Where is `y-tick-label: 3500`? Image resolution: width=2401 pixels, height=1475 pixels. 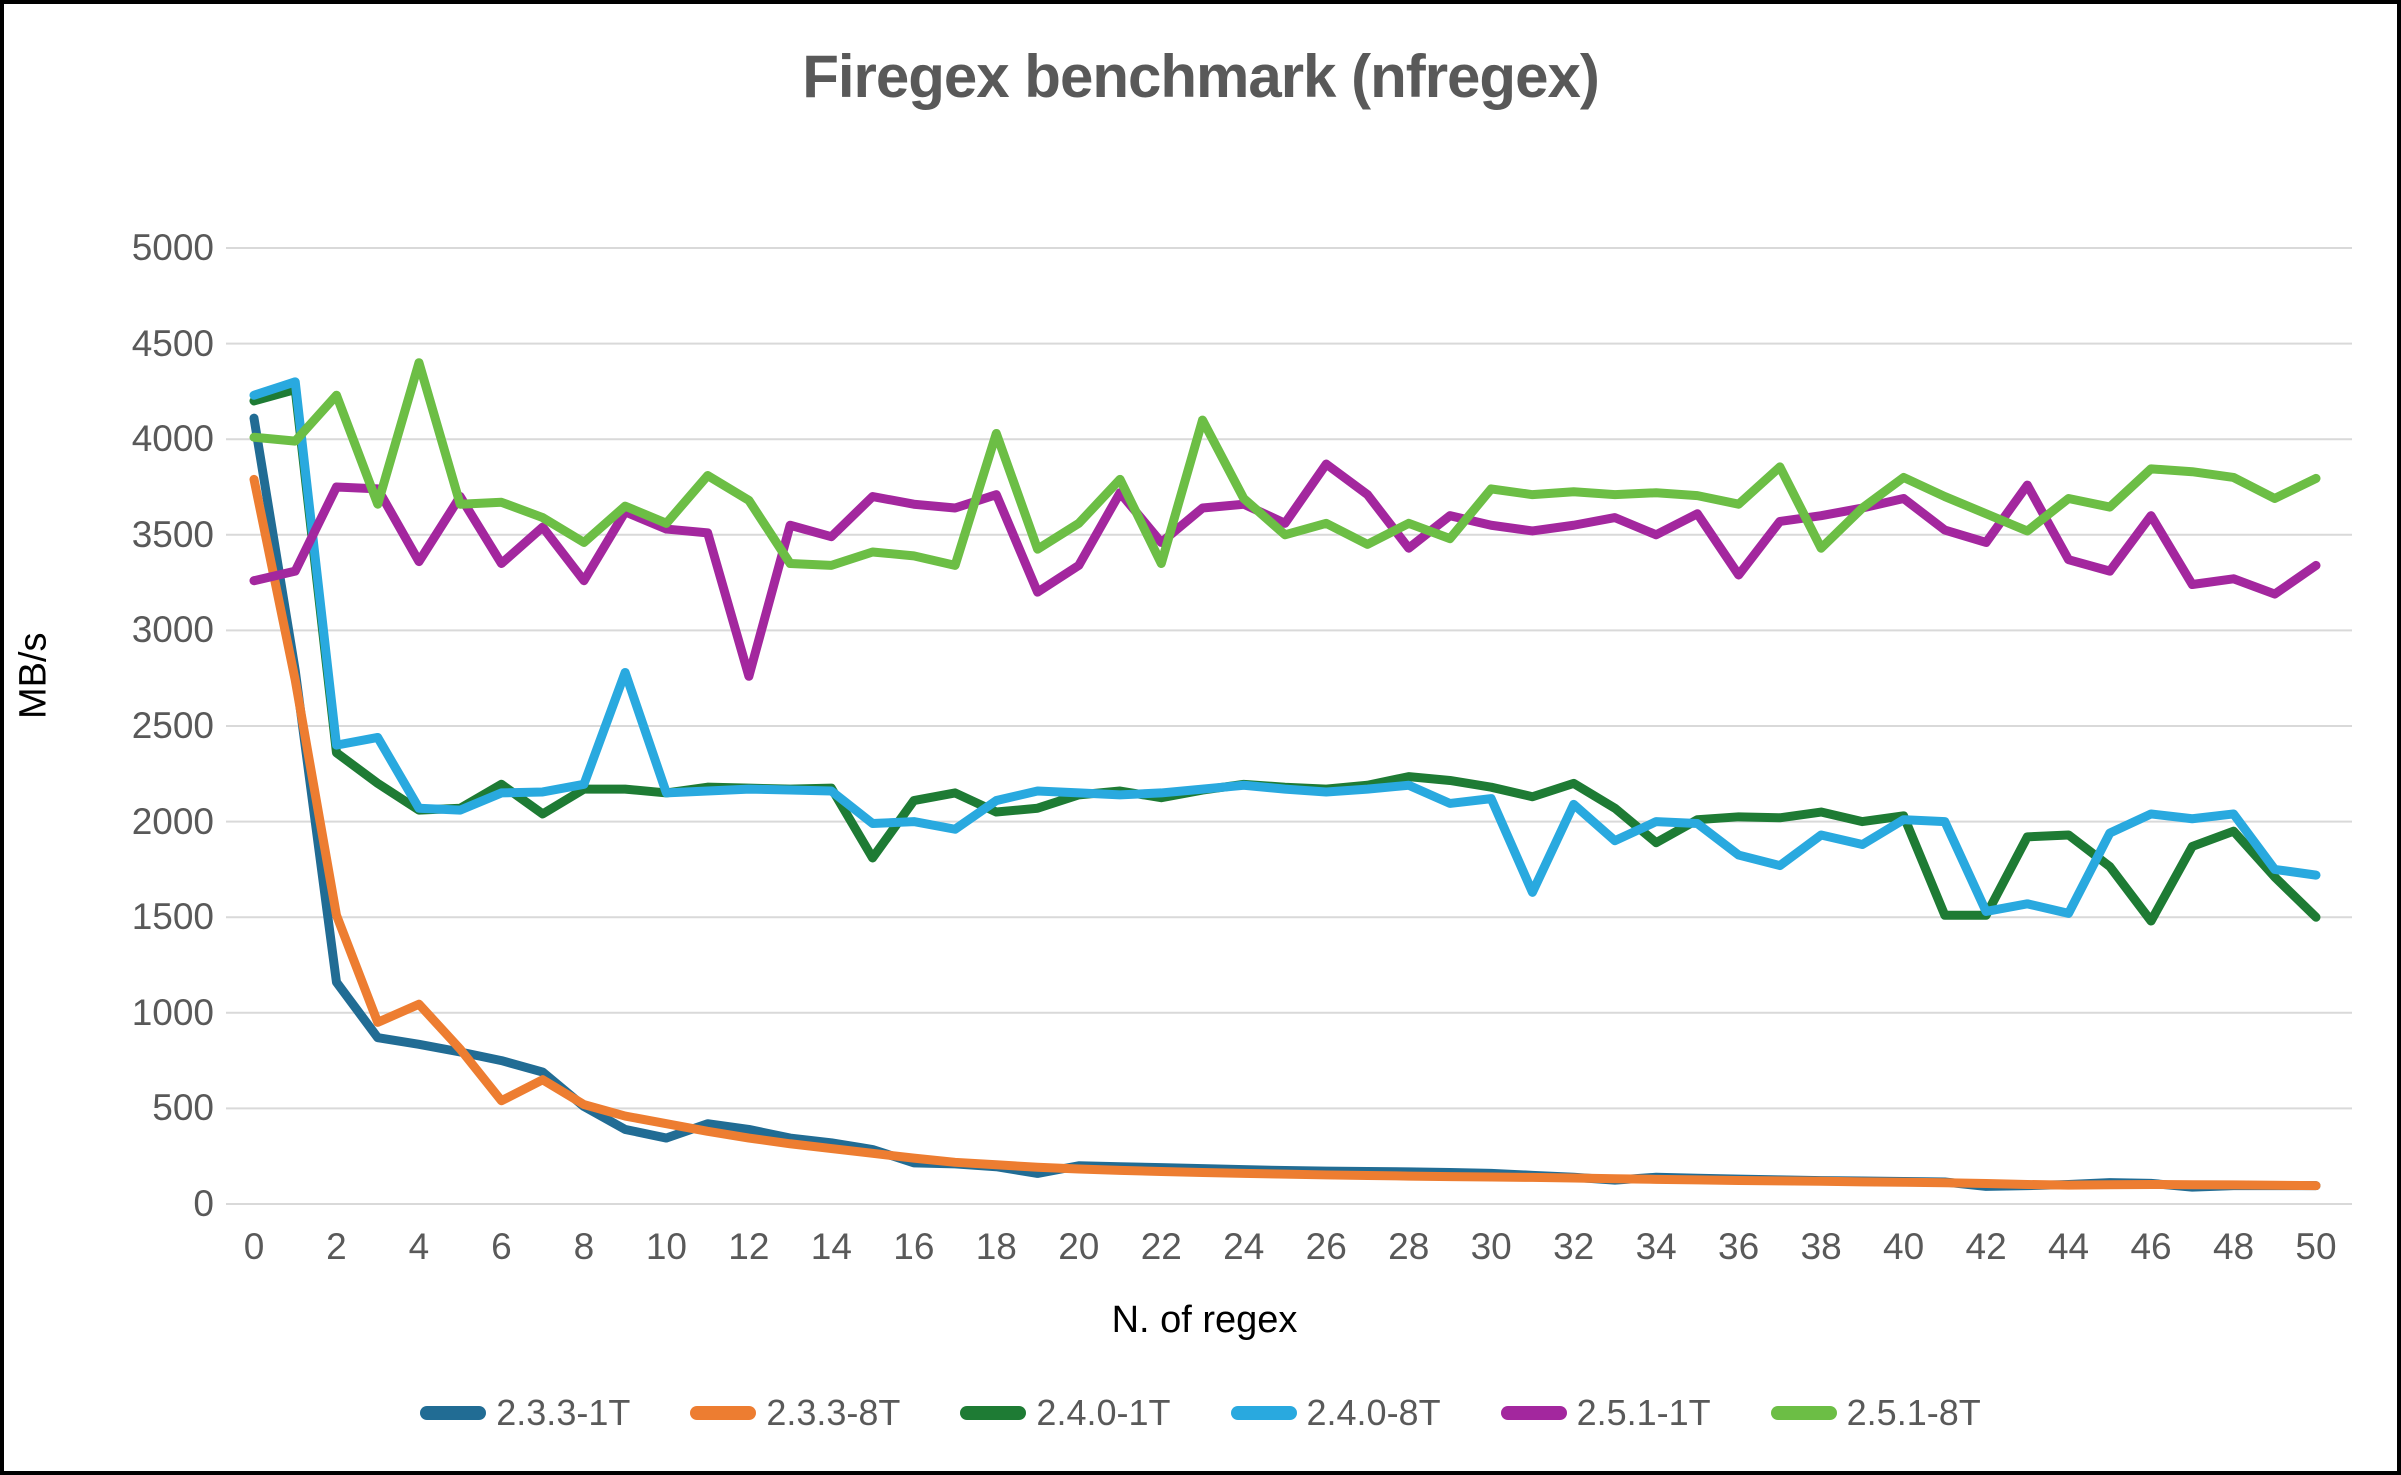 y-tick-label: 3500 is located at coordinates (172, 534).